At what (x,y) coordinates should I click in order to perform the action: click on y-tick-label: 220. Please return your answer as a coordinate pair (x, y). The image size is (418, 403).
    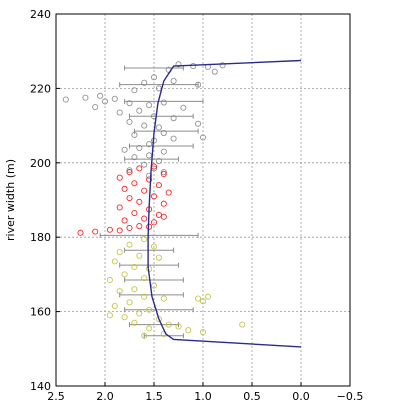
    Looking at the image, I should click on (40, 88).